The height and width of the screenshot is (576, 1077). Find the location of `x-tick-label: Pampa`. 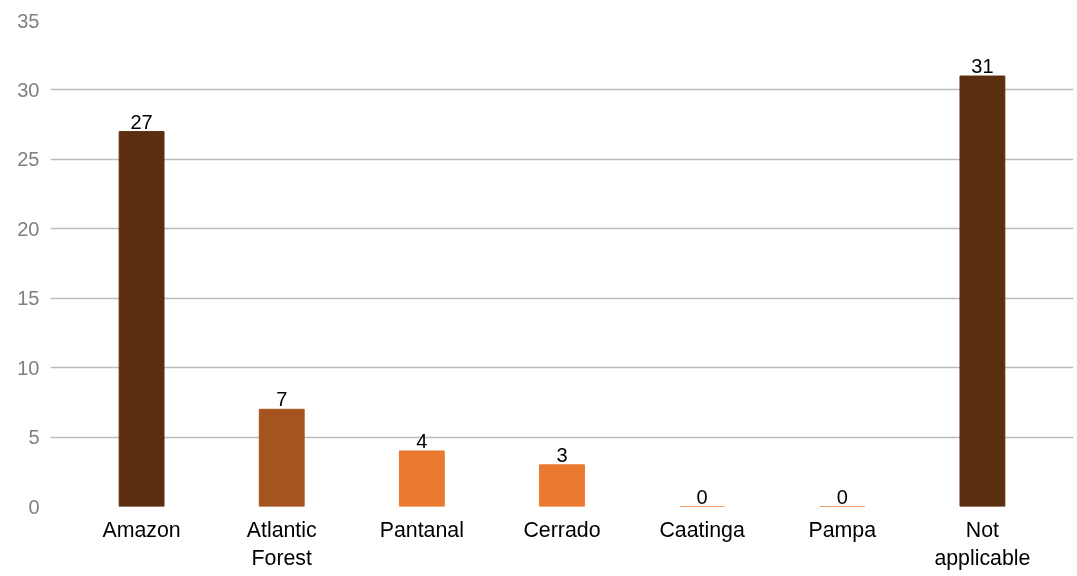

x-tick-label: Pampa is located at coordinates (842, 529).